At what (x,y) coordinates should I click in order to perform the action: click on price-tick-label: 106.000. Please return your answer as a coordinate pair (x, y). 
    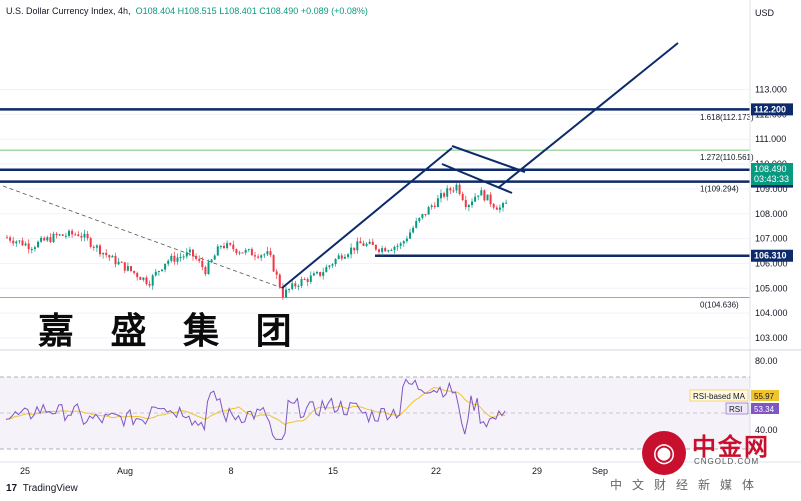
    Looking at the image, I should click on (771, 263).